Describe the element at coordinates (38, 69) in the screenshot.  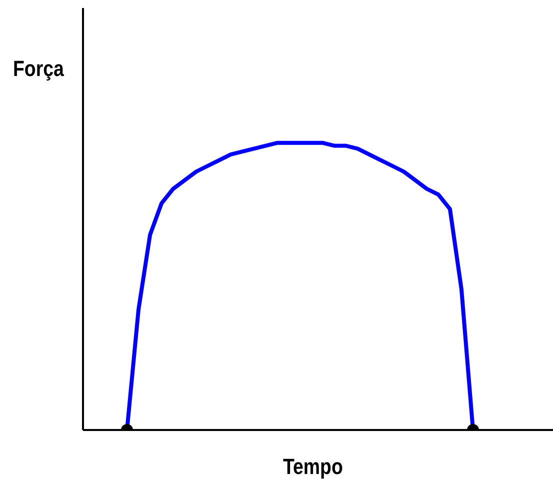
I see `y-axis-title: Força` at that location.